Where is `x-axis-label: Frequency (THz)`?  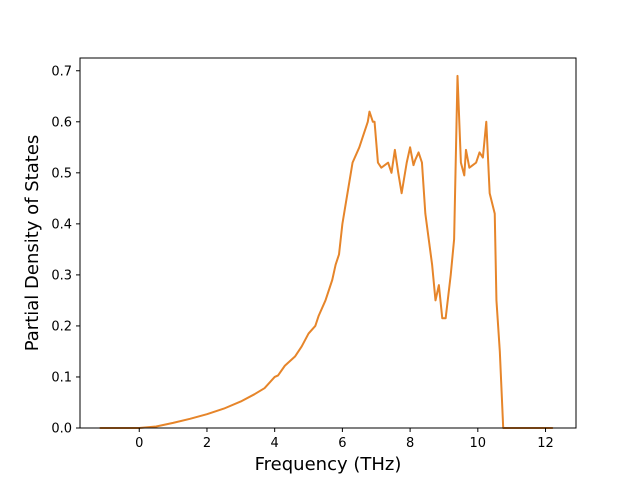
x-axis-label: Frequency (THz) is located at coordinates (328, 464).